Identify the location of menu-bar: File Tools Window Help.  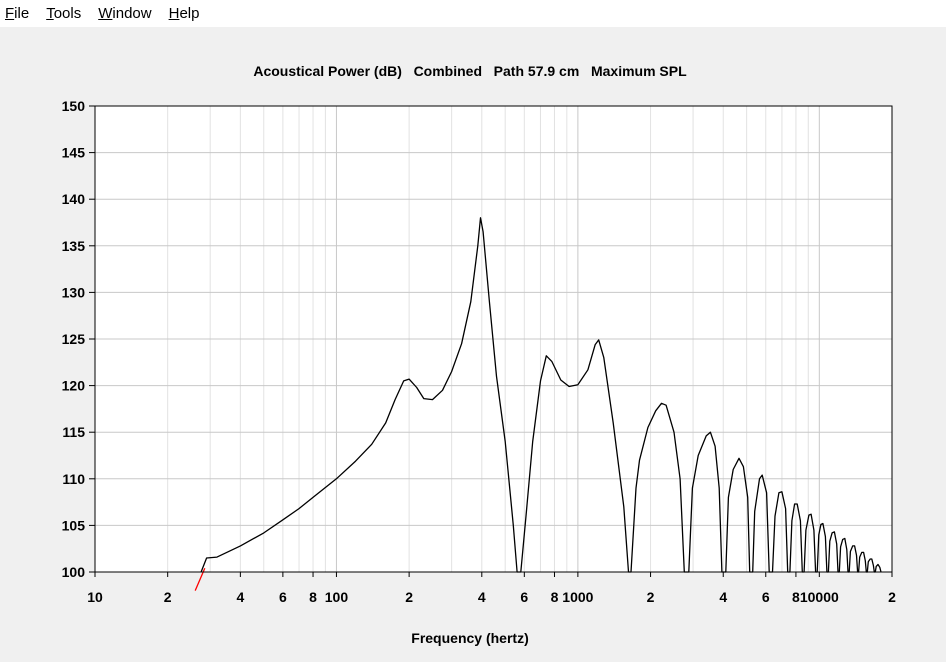
(473, 13).